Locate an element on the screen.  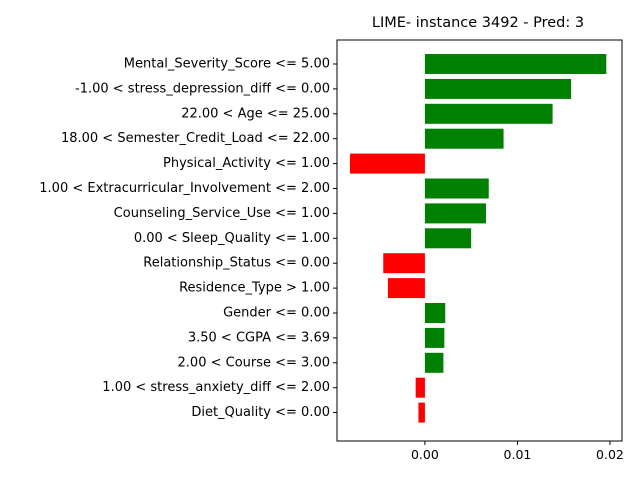
y-label-10: Gender <= 0.00 is located at coordinates (276, 313).